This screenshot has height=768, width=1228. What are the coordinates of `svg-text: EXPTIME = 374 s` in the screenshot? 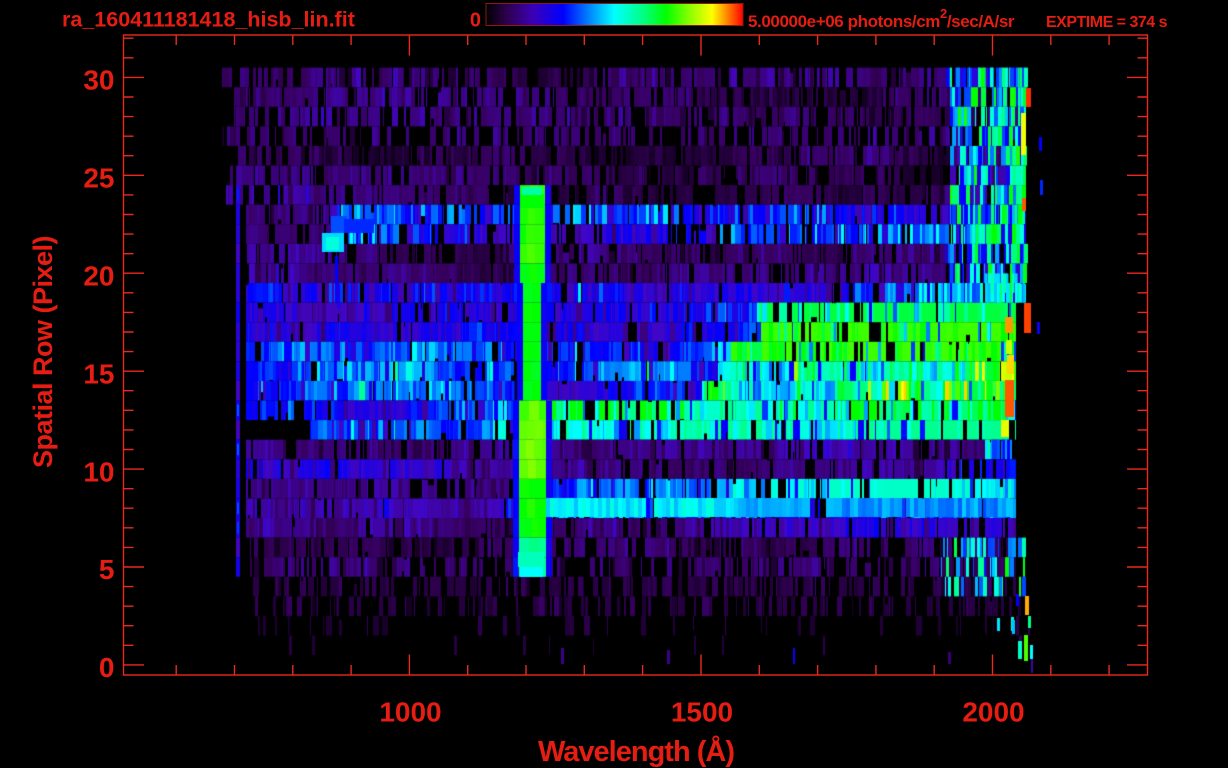 It's located at (1107, 22).